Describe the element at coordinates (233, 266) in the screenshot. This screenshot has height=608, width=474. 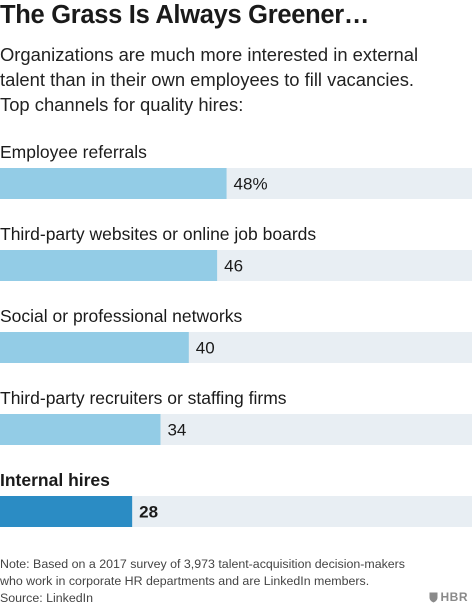
I see `value-label: 46` at that location.